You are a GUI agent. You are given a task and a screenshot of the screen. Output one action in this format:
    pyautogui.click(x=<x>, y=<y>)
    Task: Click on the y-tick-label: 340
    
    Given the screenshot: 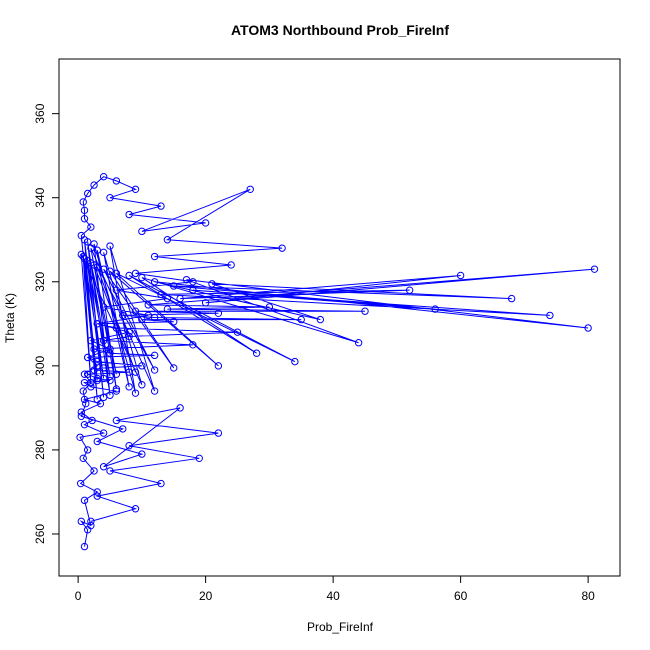 What is the action you would take?
    pyautogui.click(x=40, y=197)
    